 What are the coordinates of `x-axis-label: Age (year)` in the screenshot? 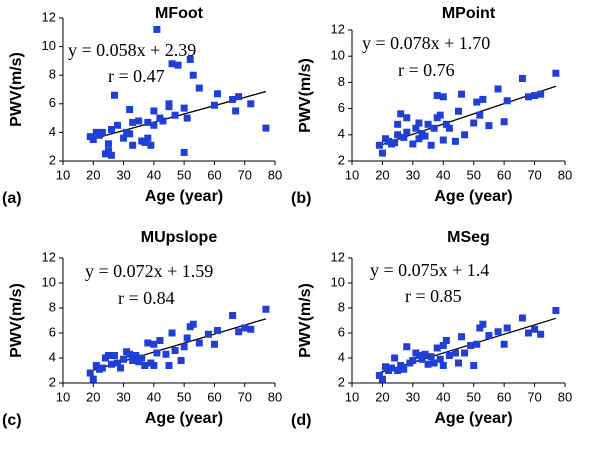 It's located at (473, 418).